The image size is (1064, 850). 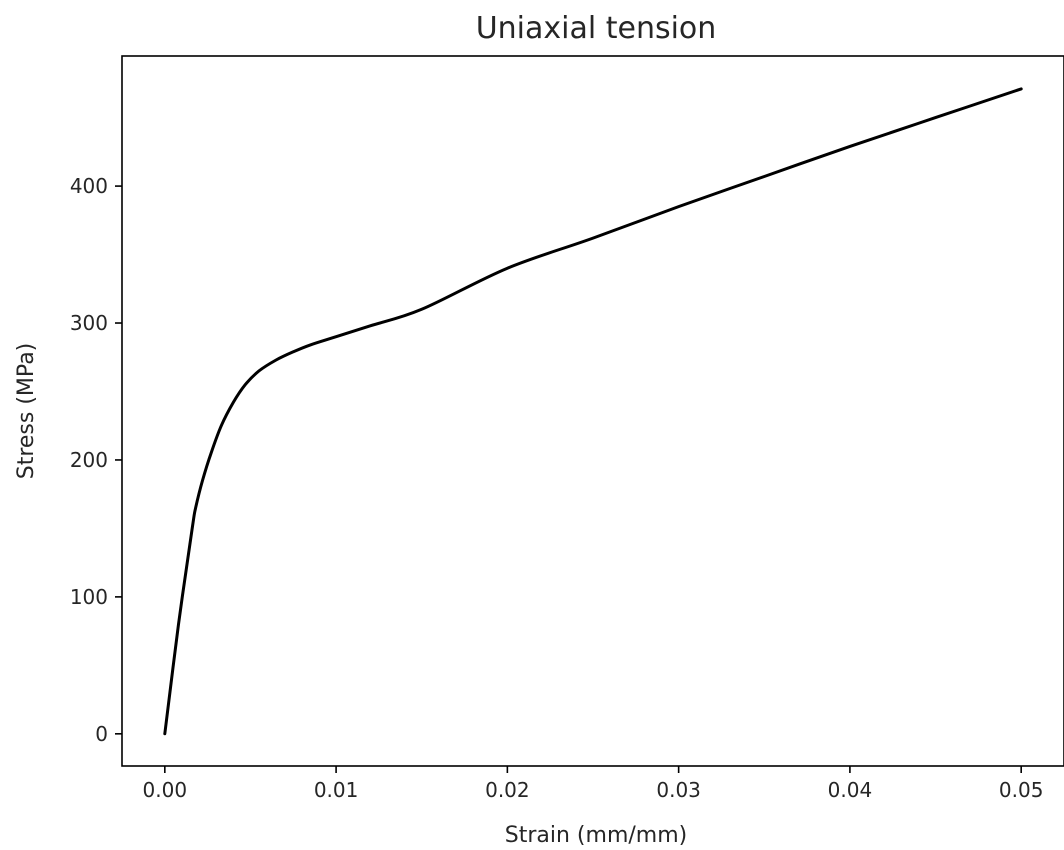 I want to click on x-tick-label: 0.04, so click(x=850, y=790).